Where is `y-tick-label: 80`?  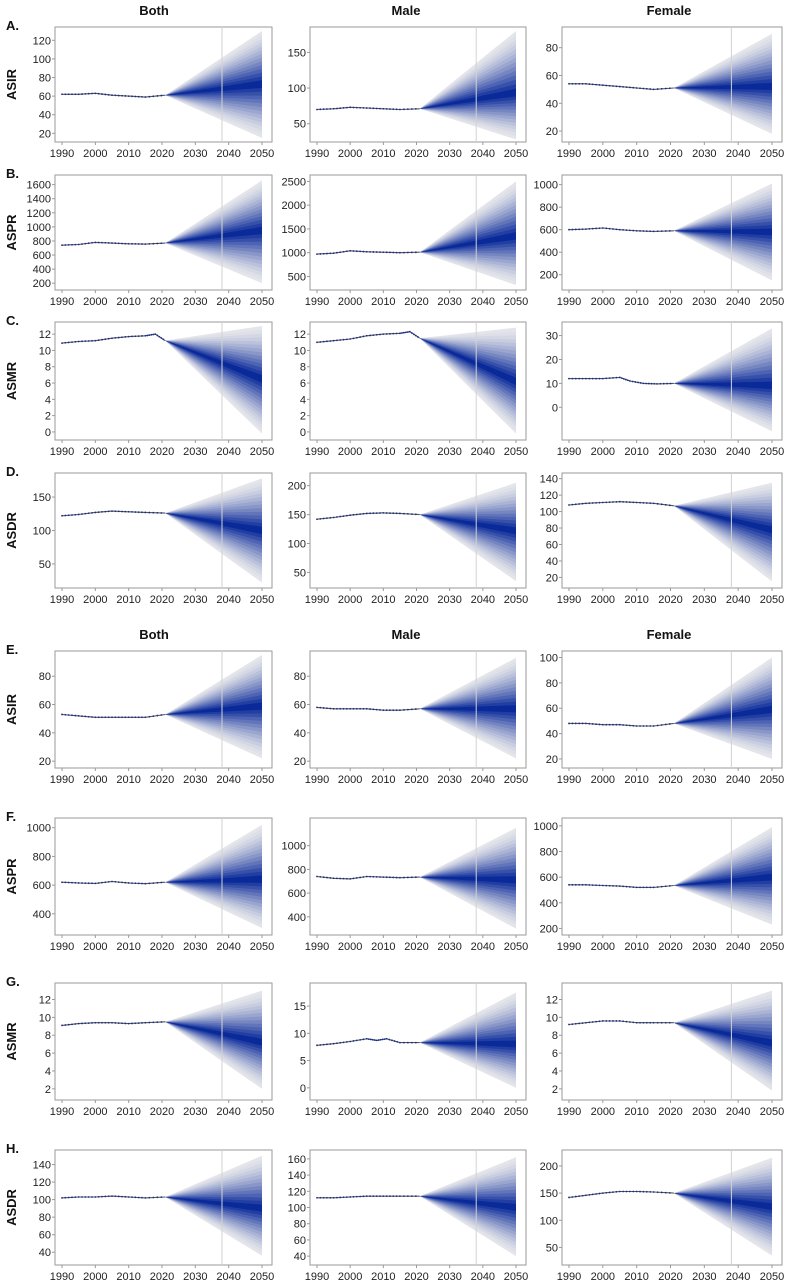
y-tick-label: 80 is located at coordinates (300, 677).